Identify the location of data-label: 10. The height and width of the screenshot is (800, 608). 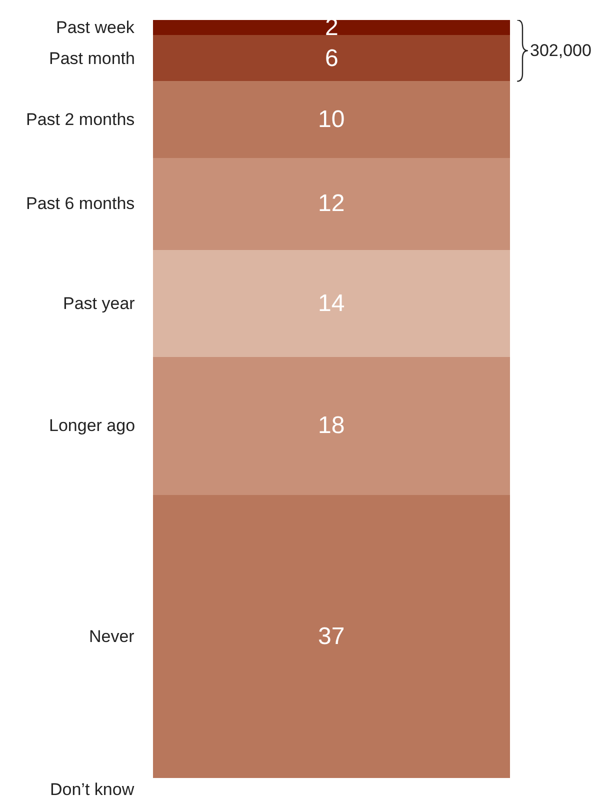
(331, 119).